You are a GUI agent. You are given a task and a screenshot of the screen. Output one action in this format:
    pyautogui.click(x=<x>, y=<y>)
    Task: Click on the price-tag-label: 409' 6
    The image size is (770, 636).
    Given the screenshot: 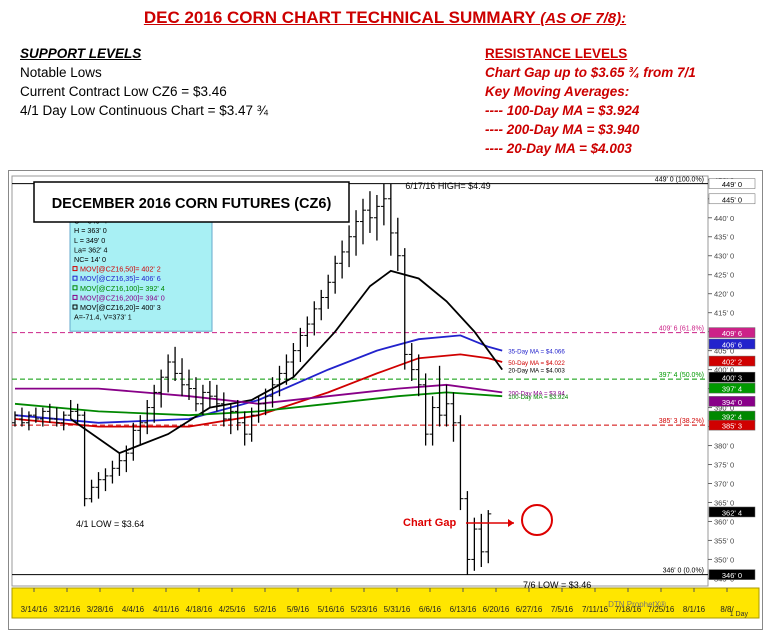 What is the action you would take?
    pyautogui.click(x=732, y=333)
    